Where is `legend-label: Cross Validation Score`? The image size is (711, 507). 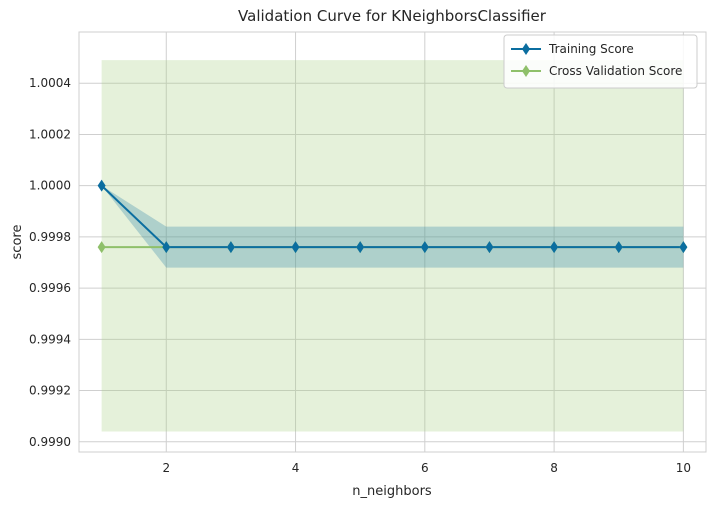
legend-label: Cross Validation Score is located at coordinates (615, 71).